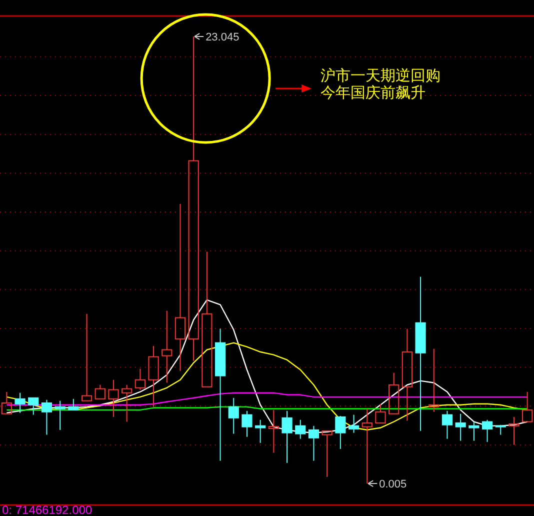  Describe the element at coordinates (380, 75) in the screenshot. I see `annotation: 沪市一天期逆回购` at that location.